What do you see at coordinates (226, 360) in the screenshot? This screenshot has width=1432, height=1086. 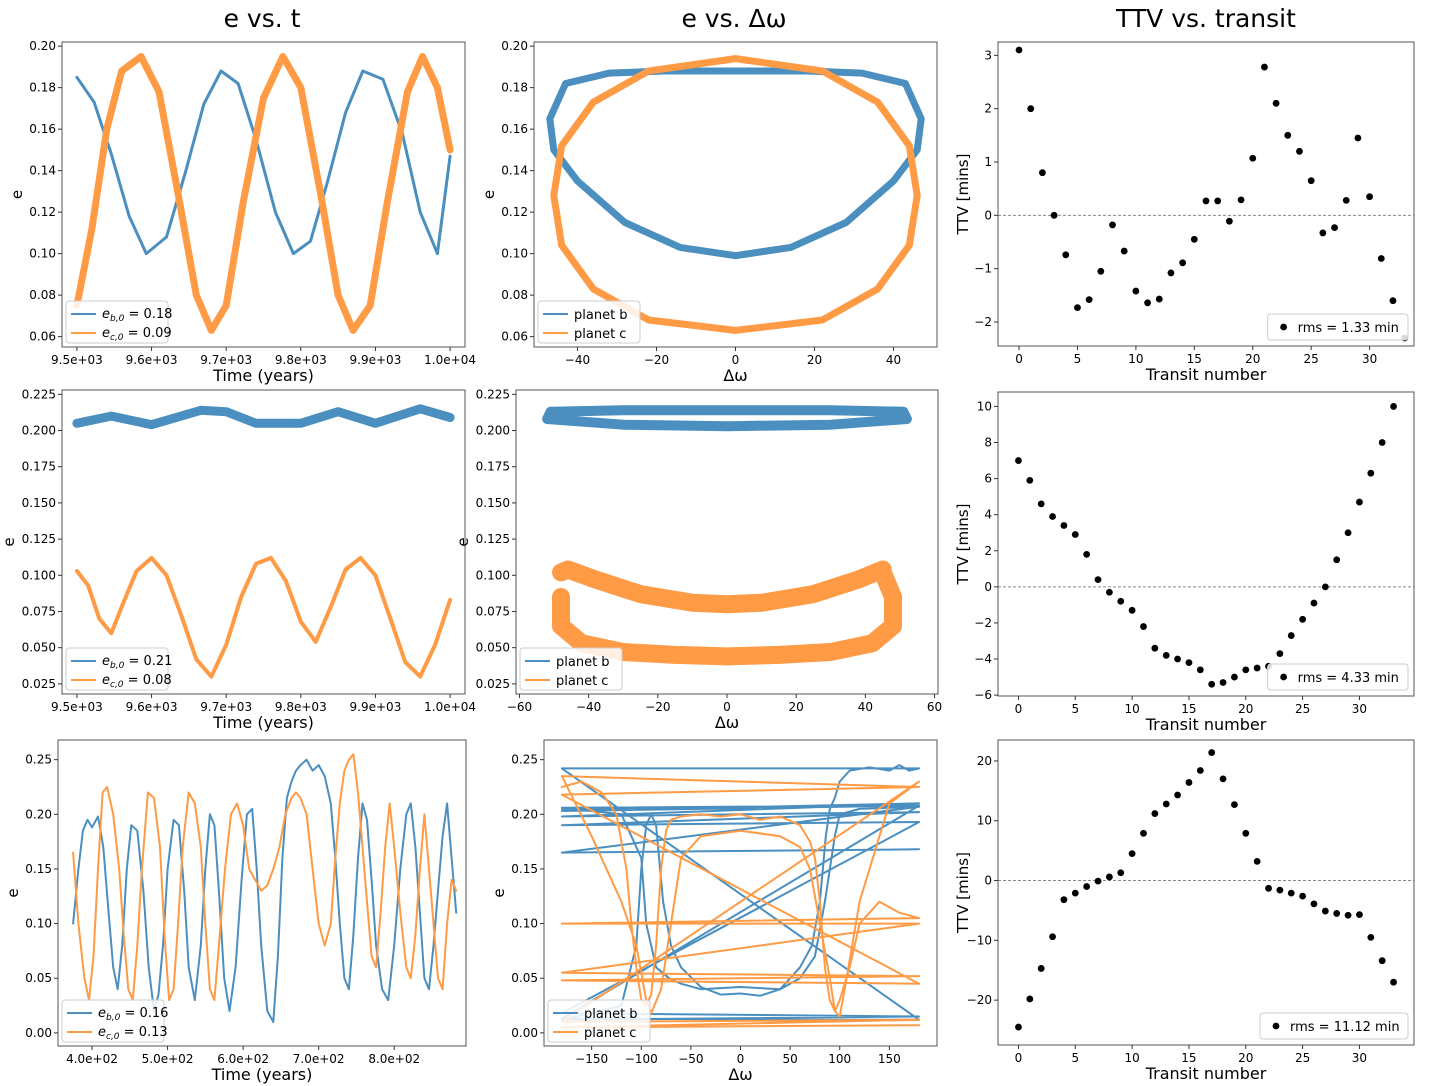 I see `x-tick-label: 9.7e+03` at bounding box center [226, 360].